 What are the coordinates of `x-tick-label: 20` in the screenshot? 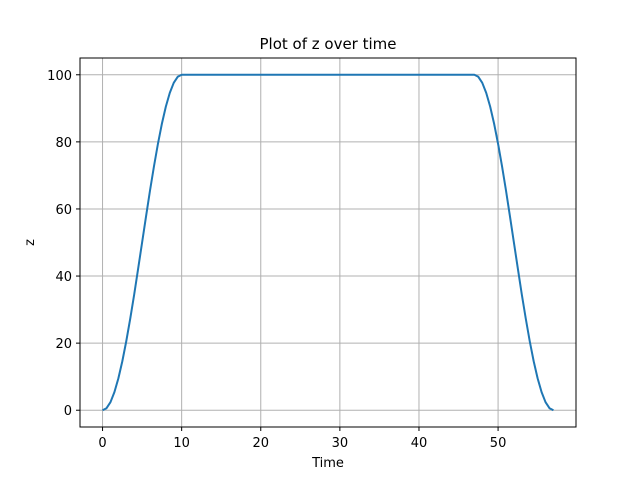 It's located at (260, 443).